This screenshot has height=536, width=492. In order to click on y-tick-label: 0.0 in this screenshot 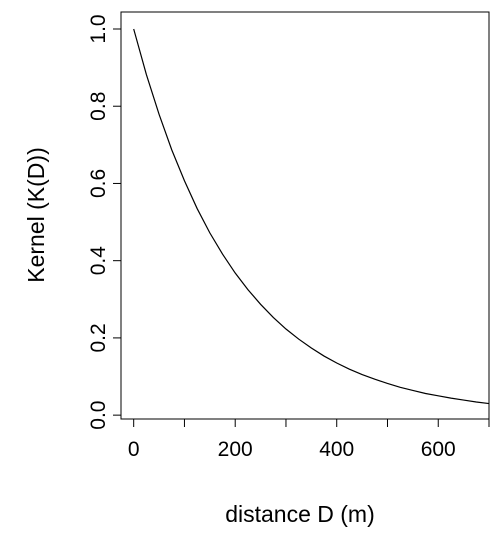, I will do `click(98, 415)`.